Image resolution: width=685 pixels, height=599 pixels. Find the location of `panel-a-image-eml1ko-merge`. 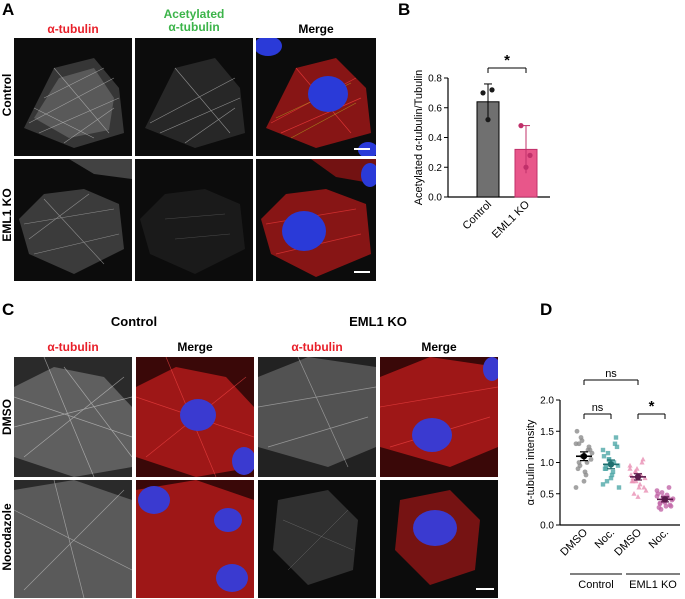

panel-a-image-eml1ko-merge is located at coordinates (316, 220).